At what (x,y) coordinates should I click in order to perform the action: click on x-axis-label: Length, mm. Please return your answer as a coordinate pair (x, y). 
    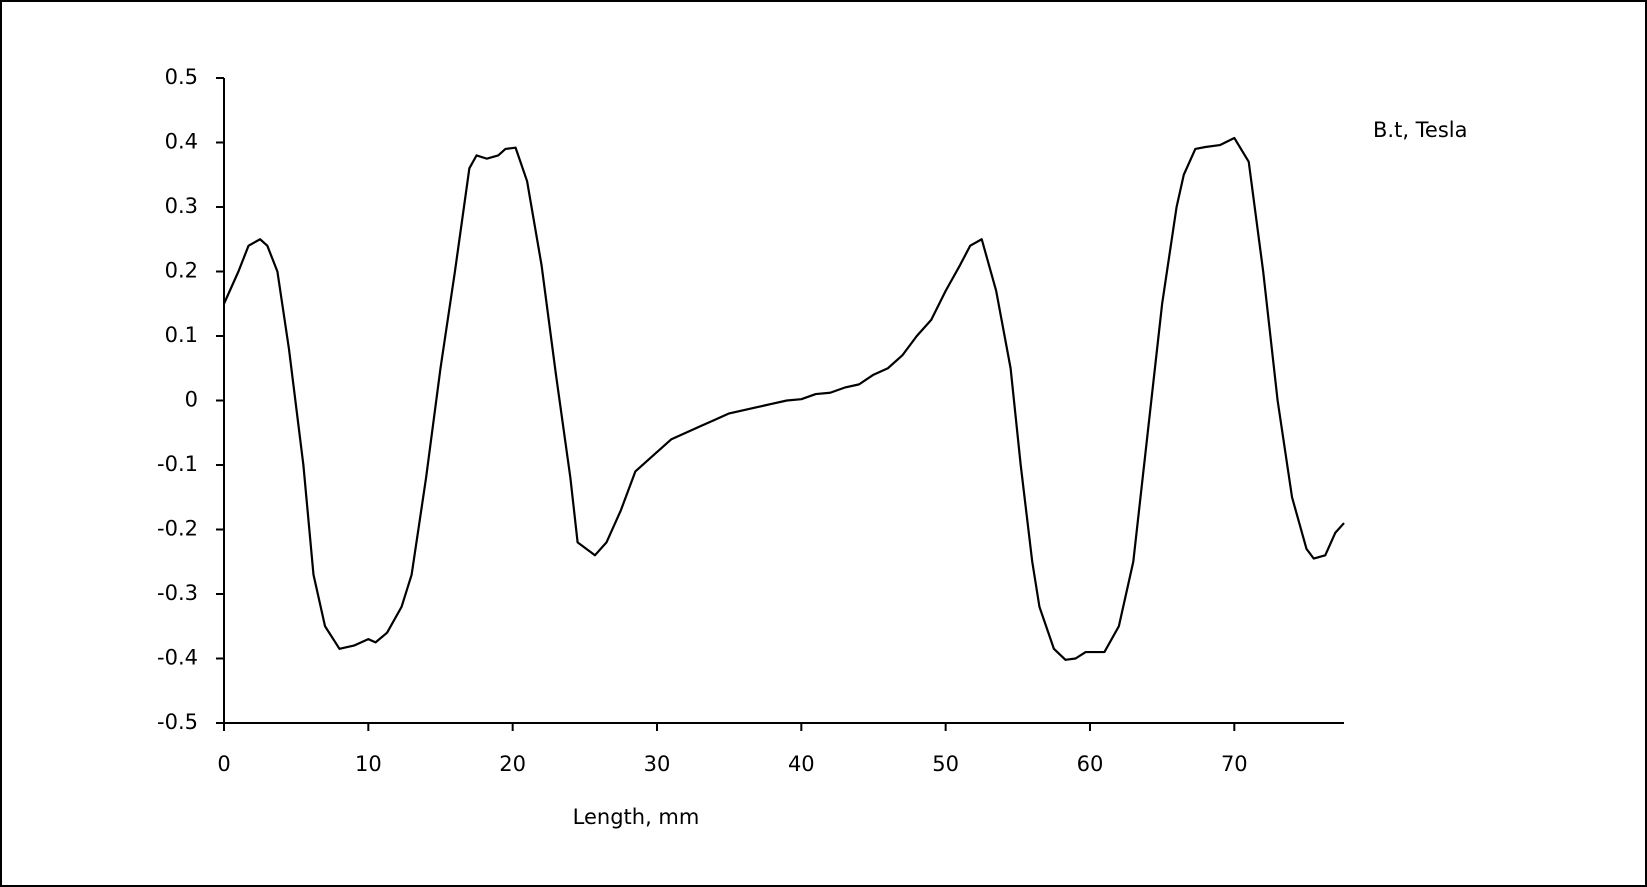
    Looking at the image, I should click on (636, 817).